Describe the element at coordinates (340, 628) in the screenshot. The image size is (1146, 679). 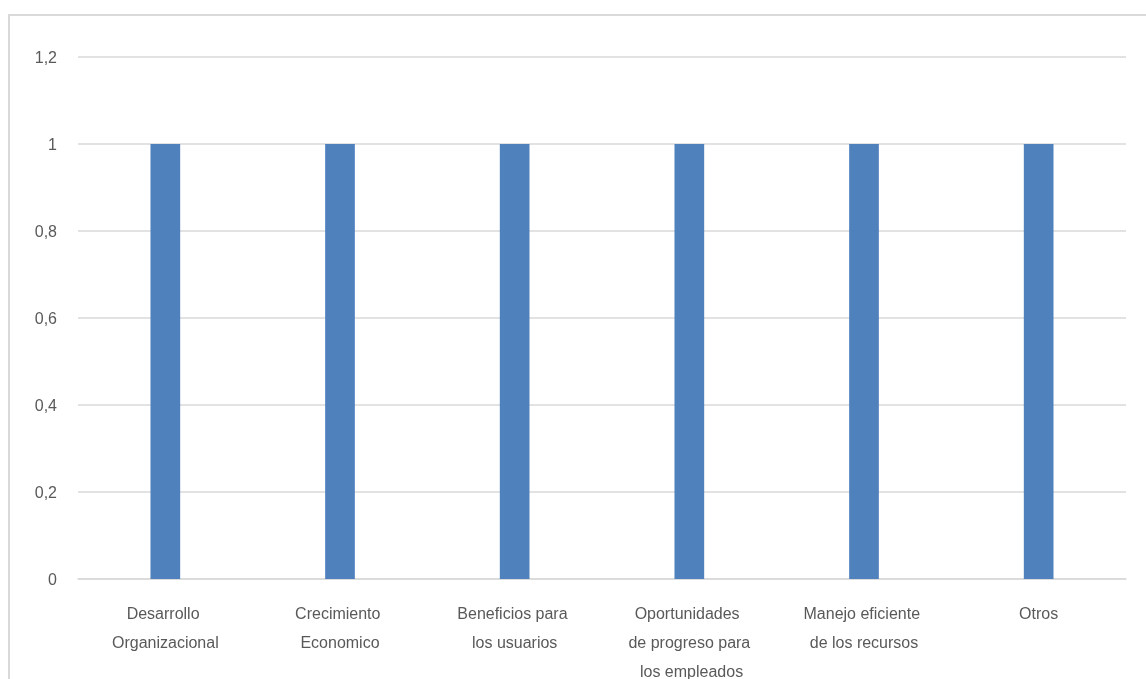
I see `x-tick-label: Crecimiento Economico` at that location.